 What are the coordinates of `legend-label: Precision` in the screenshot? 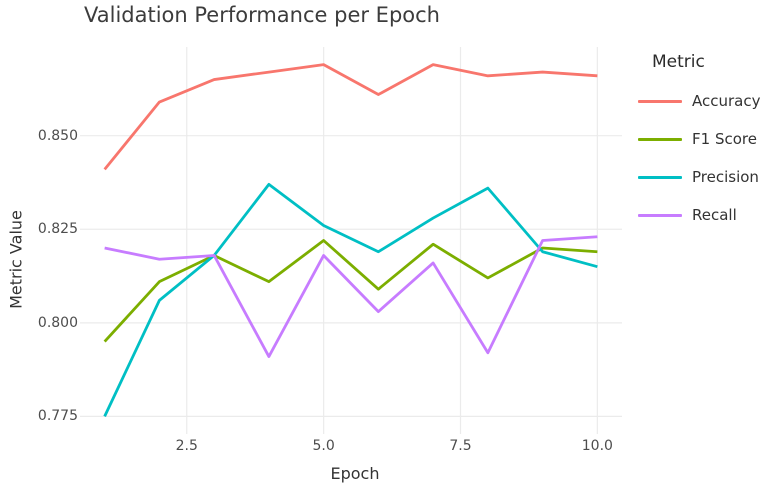 It's located at (725, 177).